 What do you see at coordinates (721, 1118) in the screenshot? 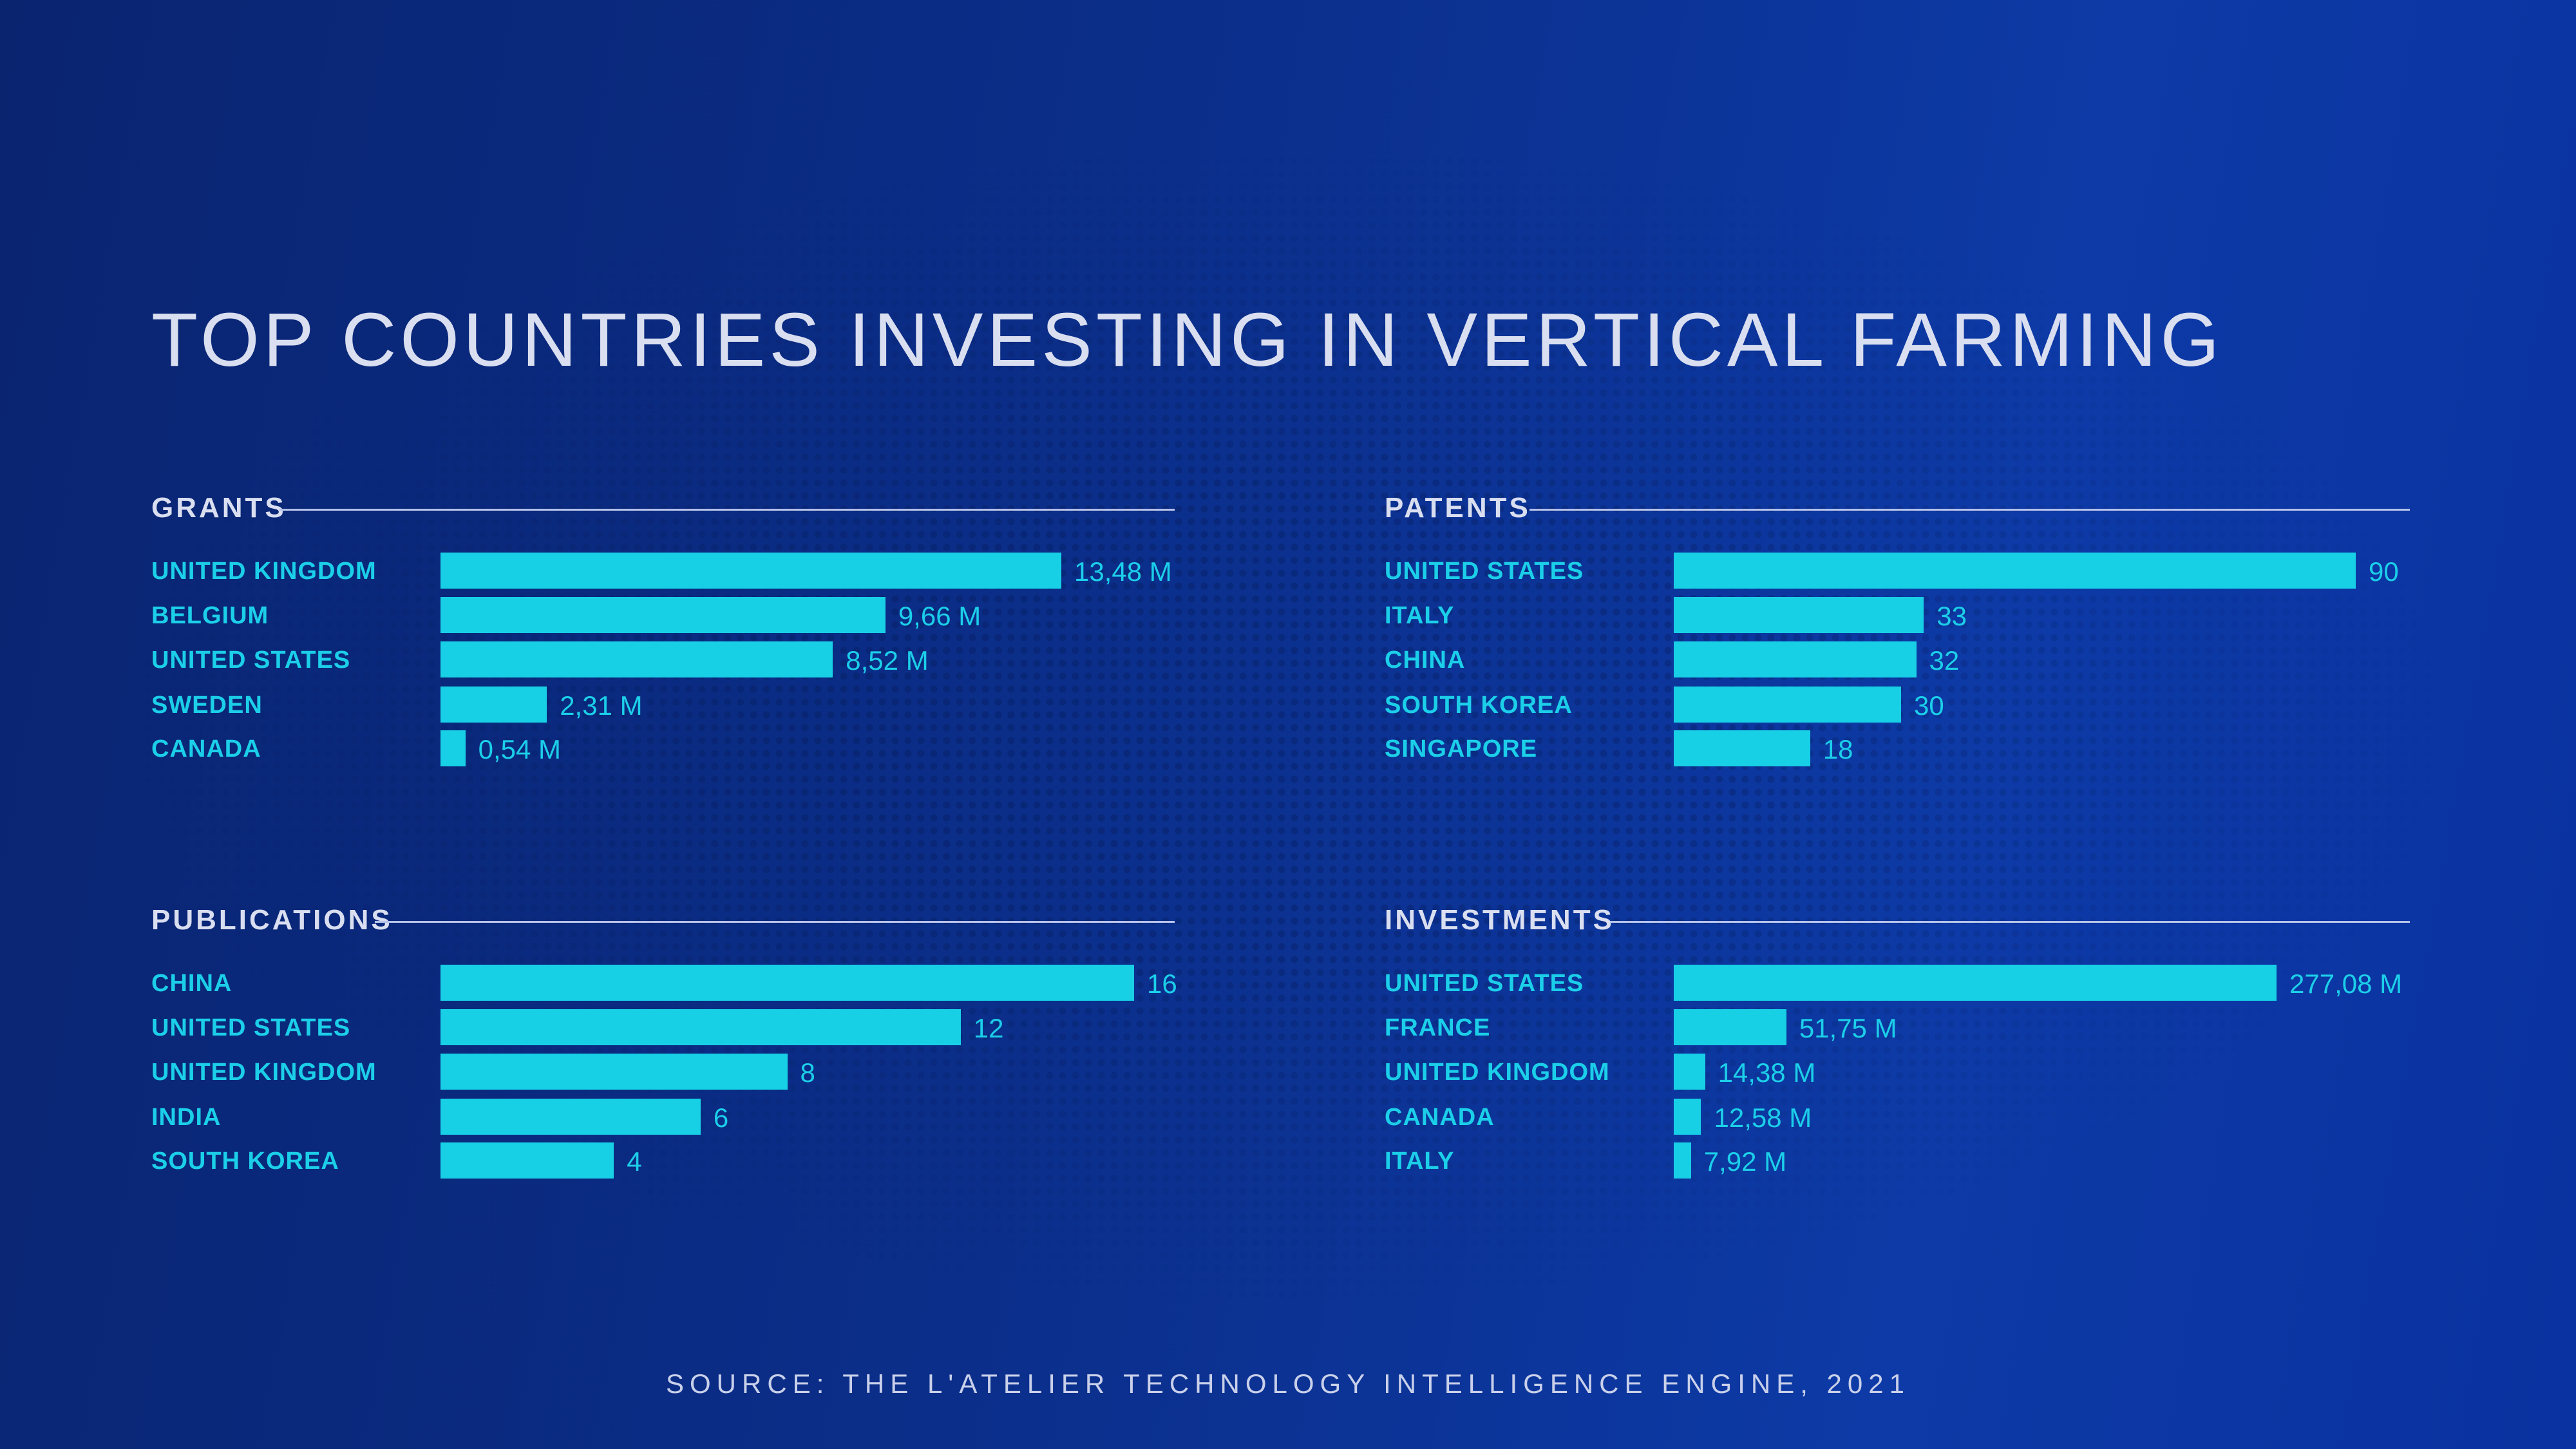
I see `value-label: 6` at bounding box center [721, 1118].